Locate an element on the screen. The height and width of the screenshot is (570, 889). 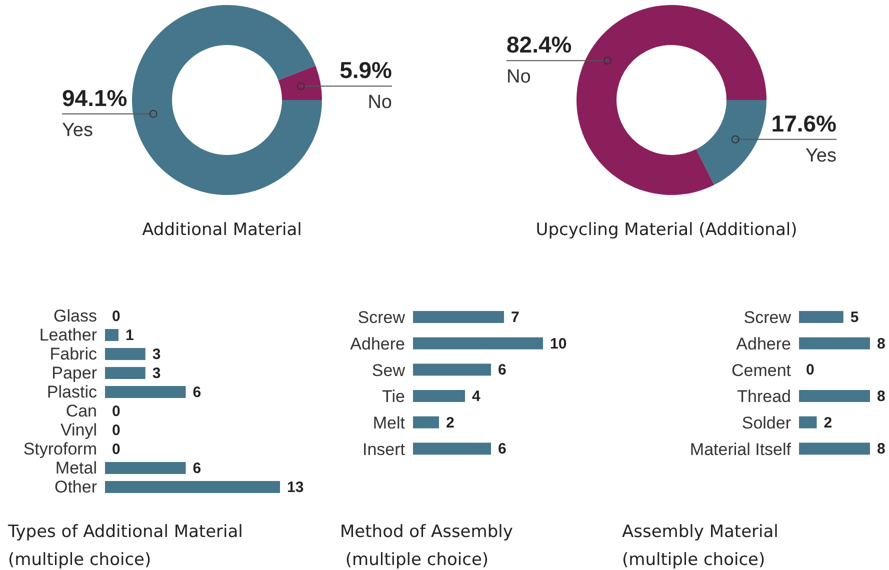
text: Upcycling Material (Additional) is located at coordinates (666, 230).